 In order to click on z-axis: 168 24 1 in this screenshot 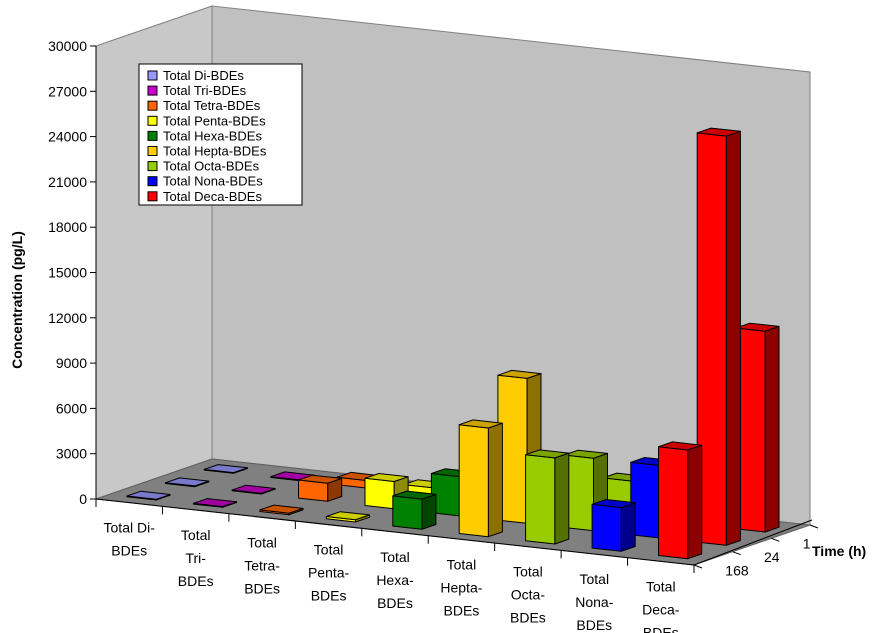, I will do `click(756, 548)`.